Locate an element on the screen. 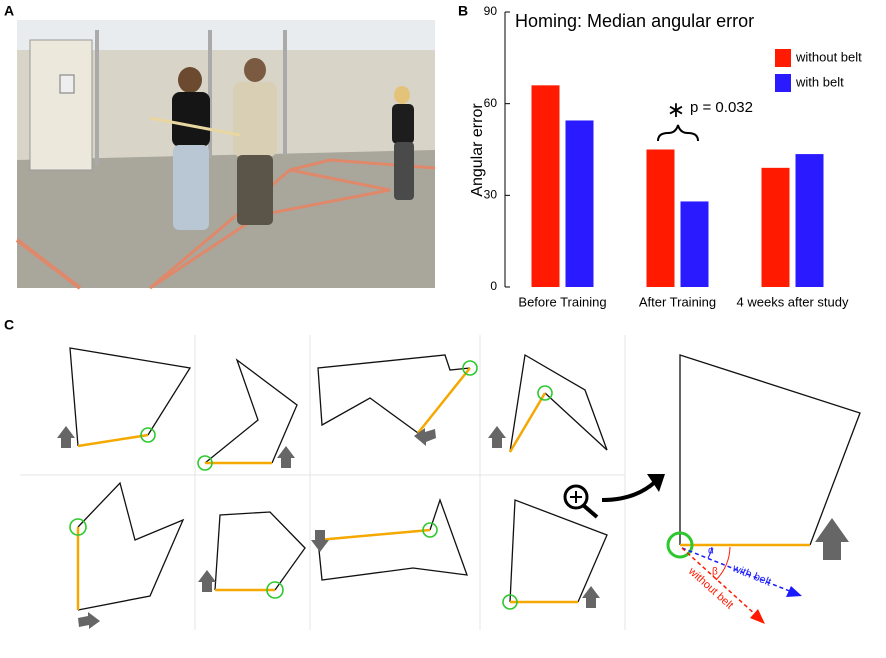 The image size is (886, 658). angle-label: β is located at coordinates (715, 572).